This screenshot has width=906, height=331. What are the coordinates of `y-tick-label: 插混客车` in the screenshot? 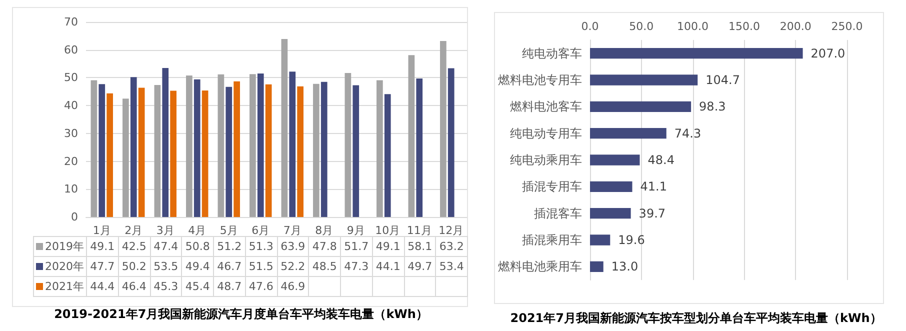 It's located at (558, 213).